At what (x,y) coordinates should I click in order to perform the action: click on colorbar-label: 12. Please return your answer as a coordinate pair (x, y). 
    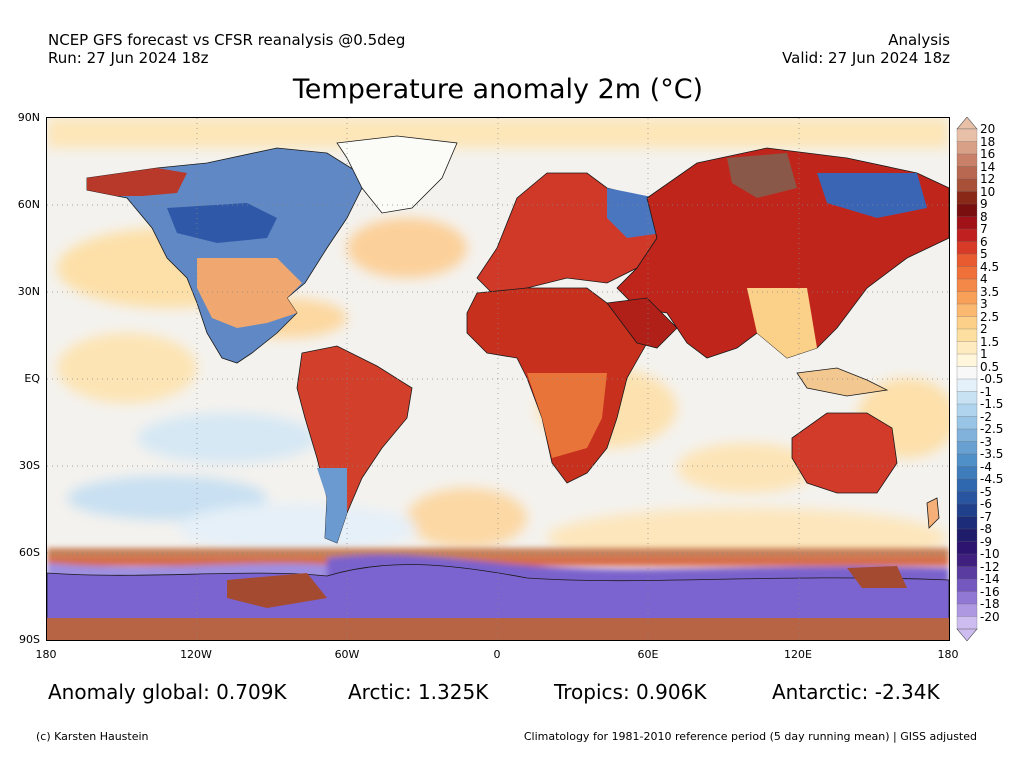
    Looking at the image, I should click on (988, 179).